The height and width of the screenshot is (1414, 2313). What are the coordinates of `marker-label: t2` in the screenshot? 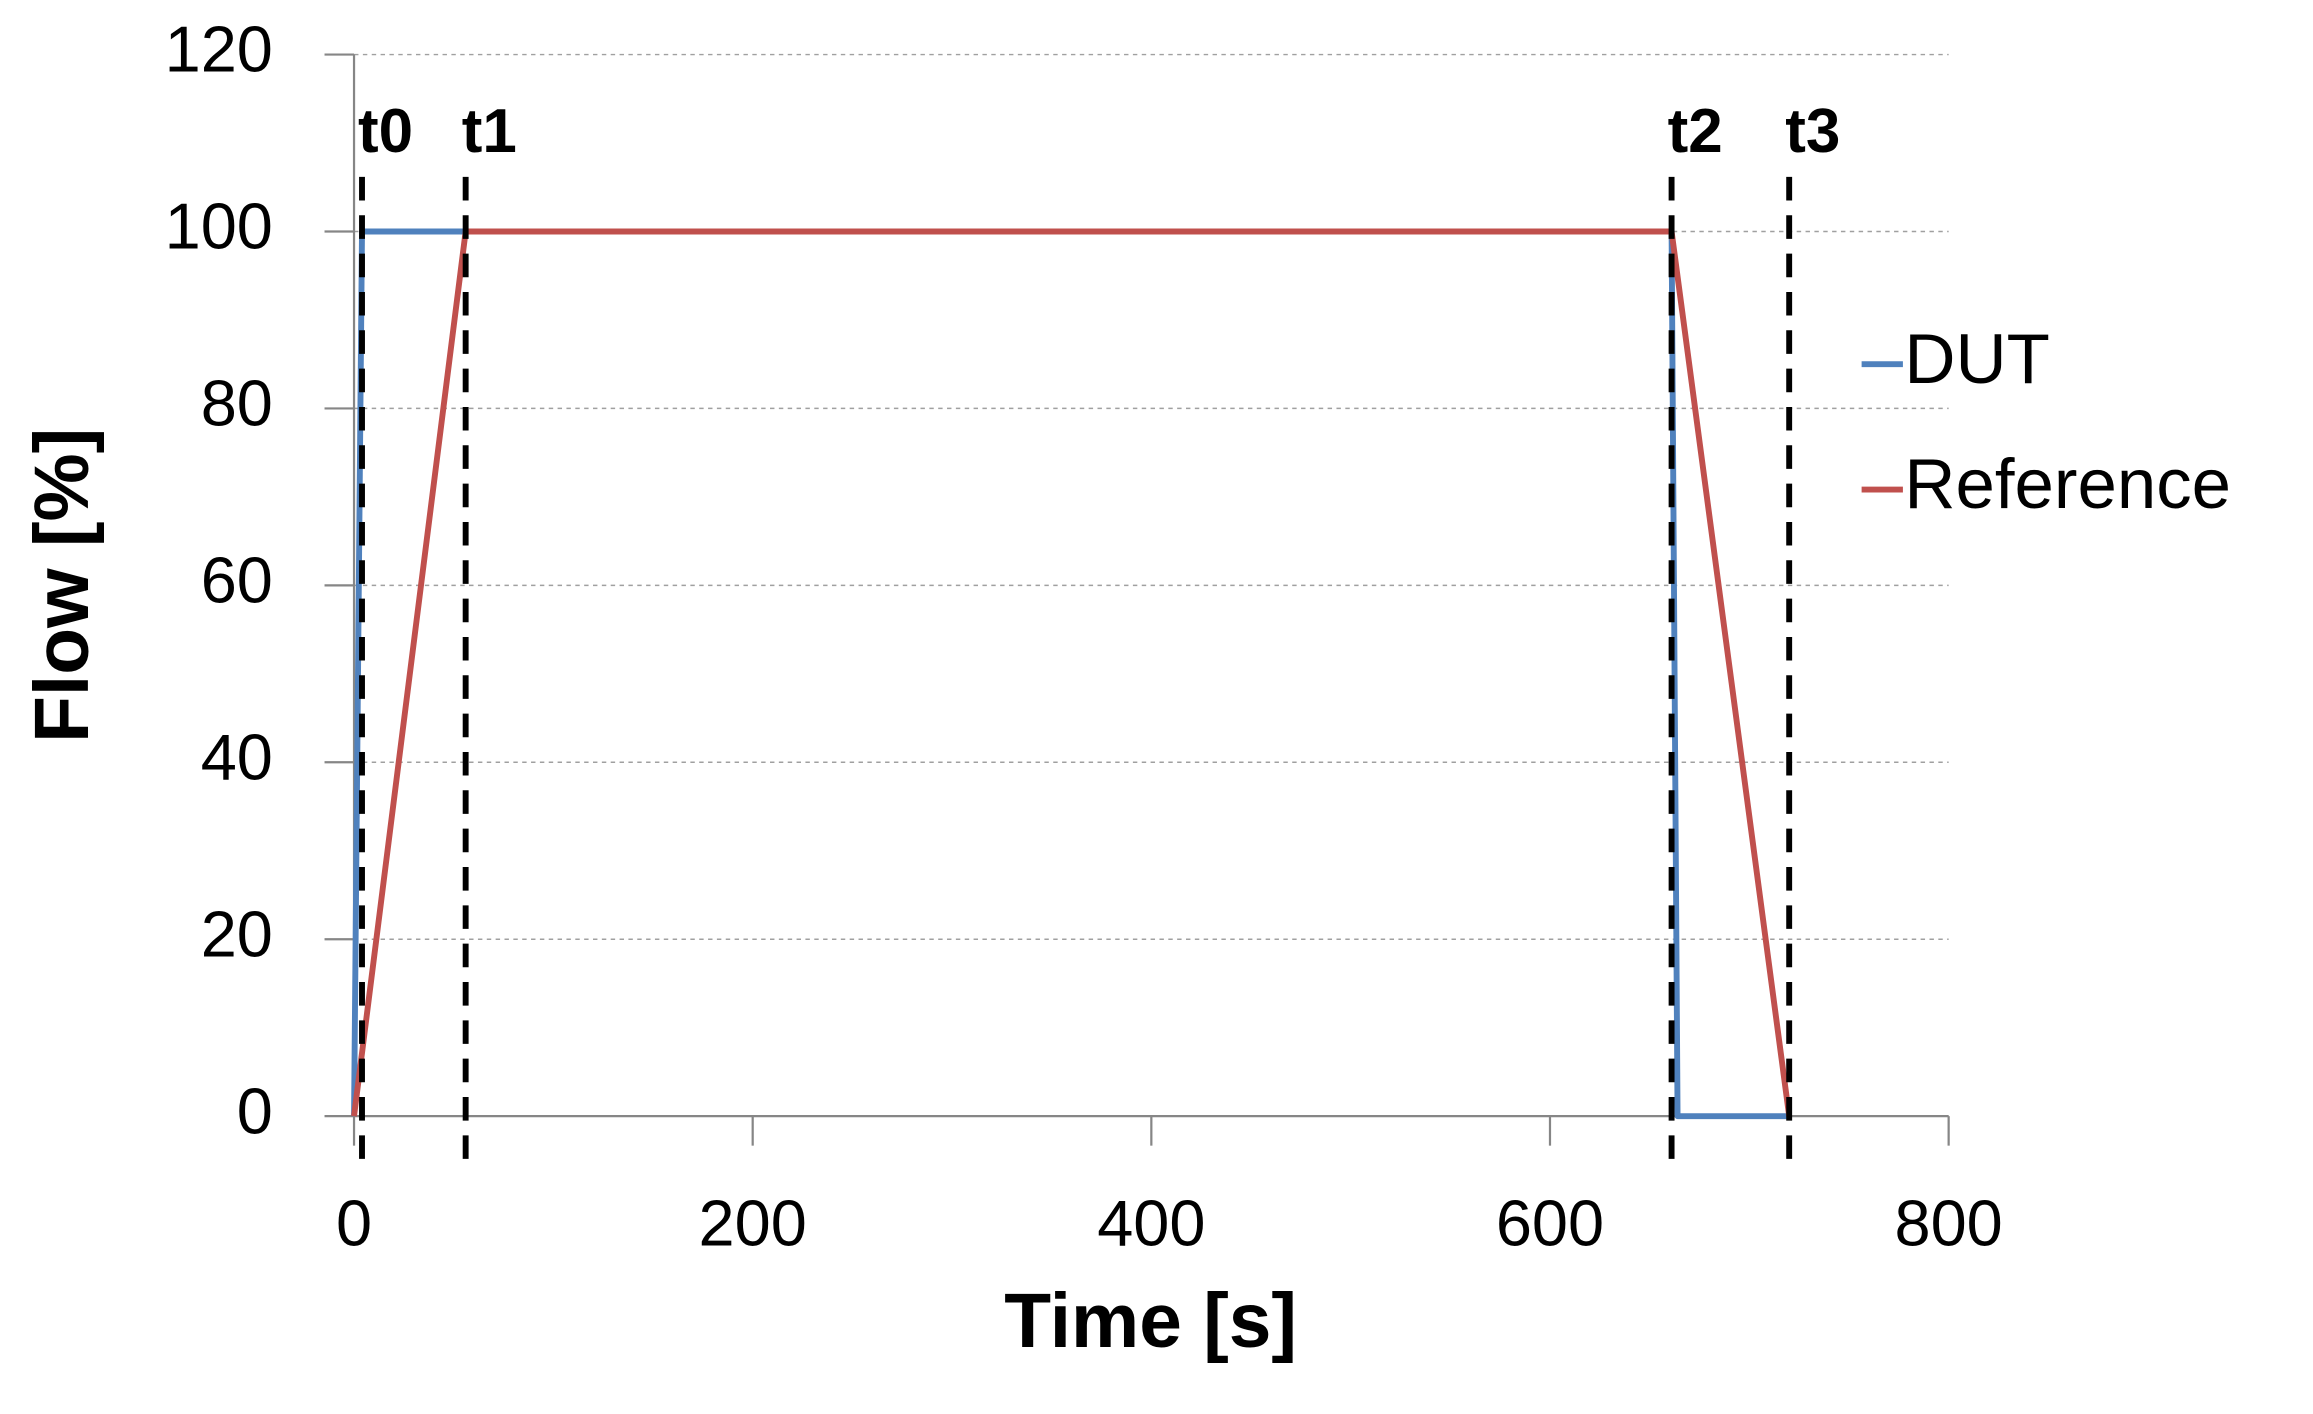 It's located at (1695, 131).